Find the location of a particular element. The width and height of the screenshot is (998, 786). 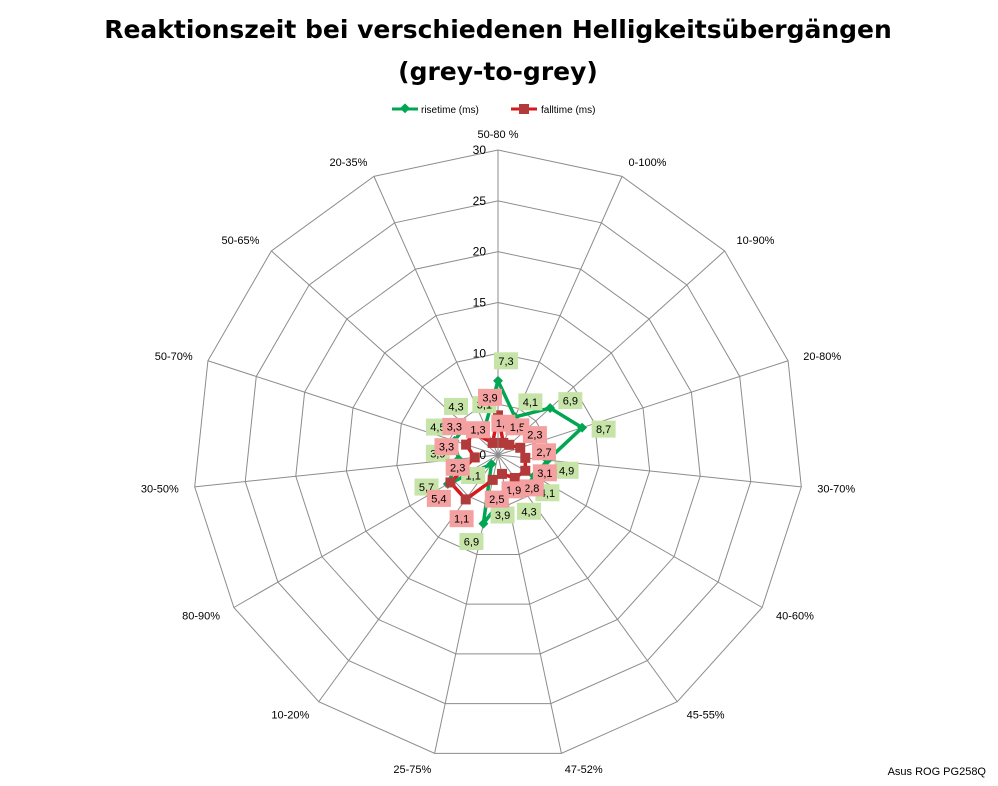

data-label: 1,9 is located at coordinates (513, 491).